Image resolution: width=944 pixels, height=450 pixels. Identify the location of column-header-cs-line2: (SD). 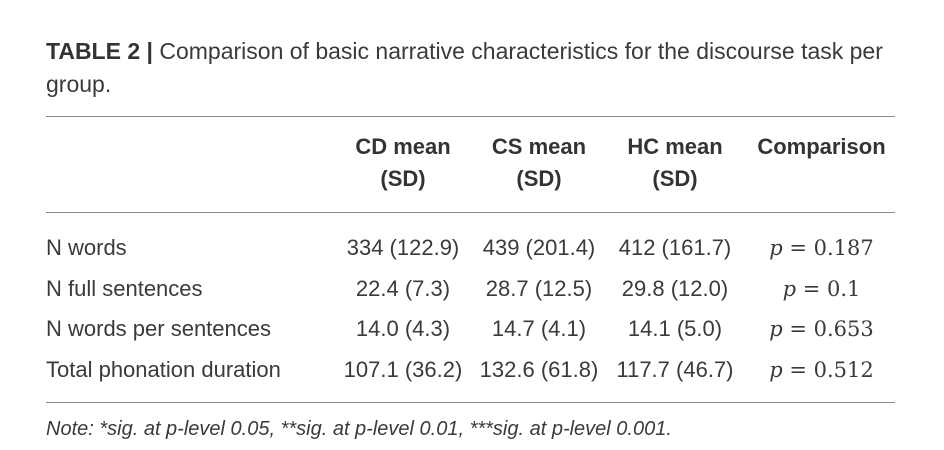
(539, 178).